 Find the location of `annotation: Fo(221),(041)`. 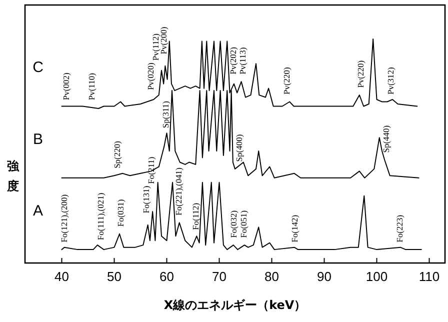

annotation: Fo(221),(041) is located at coordinates (178, 192).